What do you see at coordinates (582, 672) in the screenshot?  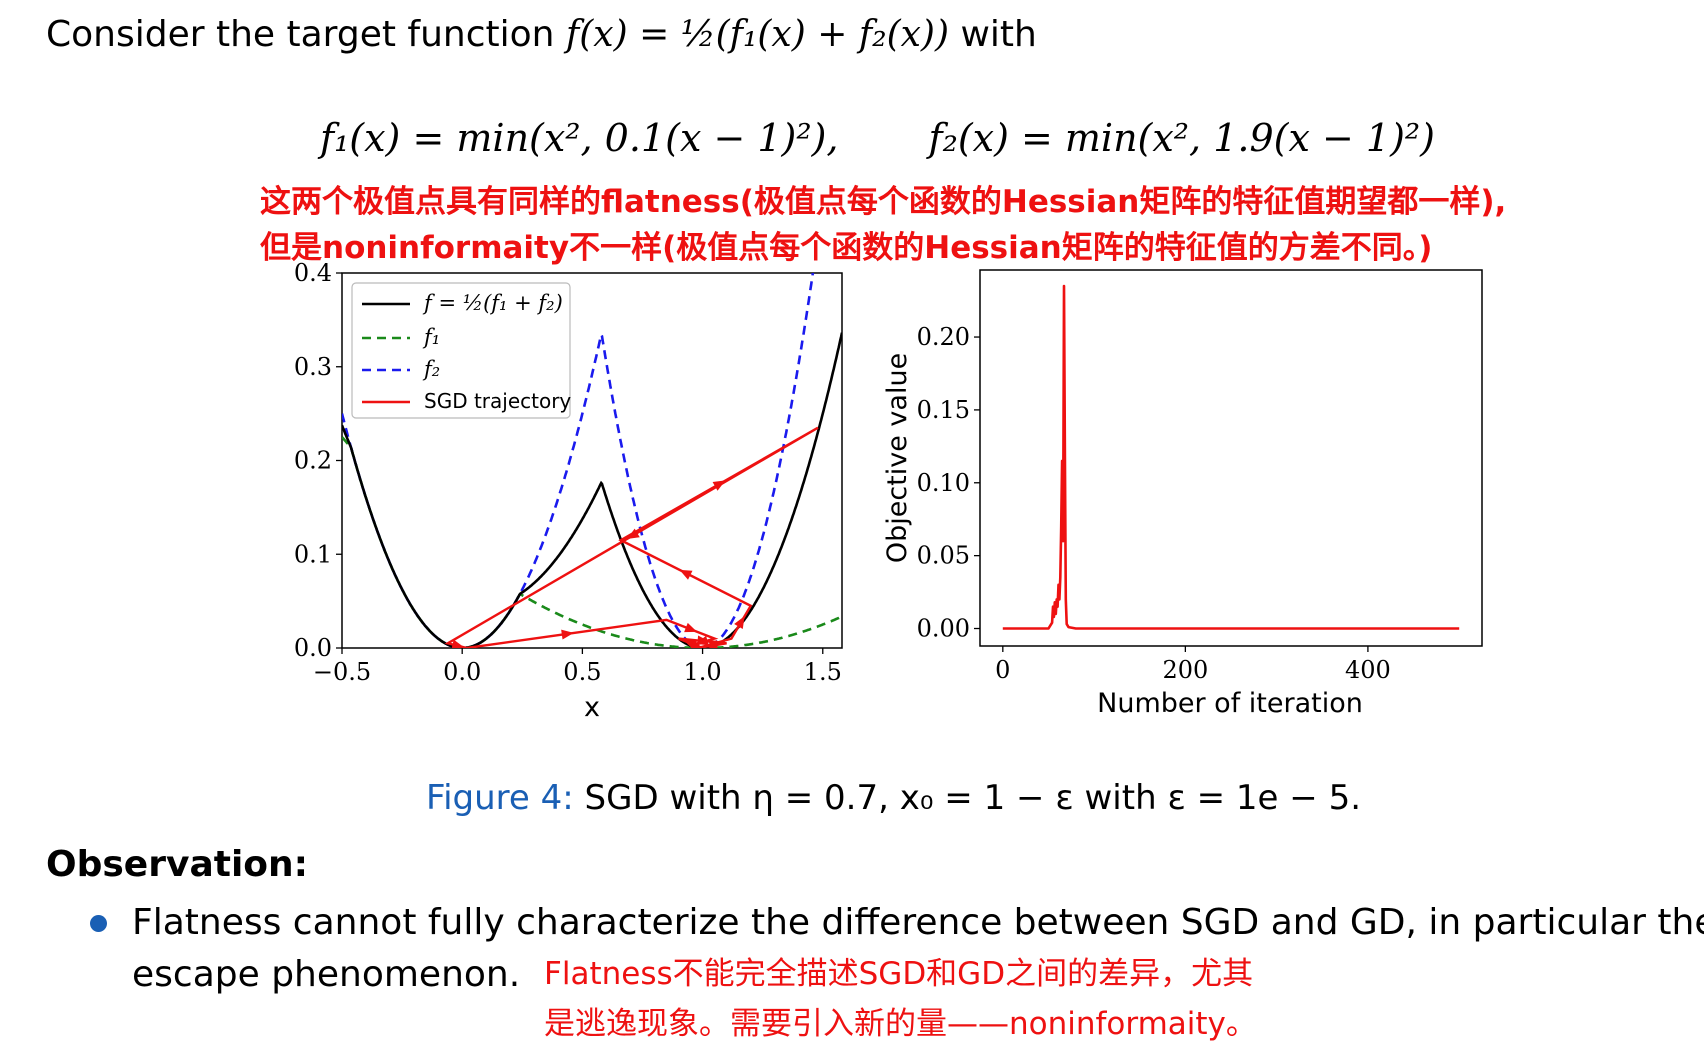 I see `left-xtick-label: 0.5` at bounding box center [582, 672].